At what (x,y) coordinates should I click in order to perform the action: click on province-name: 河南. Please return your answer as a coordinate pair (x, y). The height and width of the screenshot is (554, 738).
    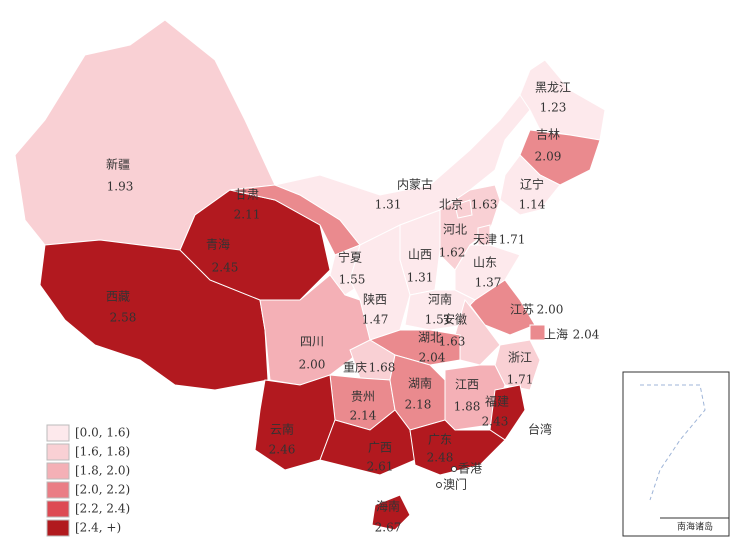
    Looking at the image, I should click on (440, 299).